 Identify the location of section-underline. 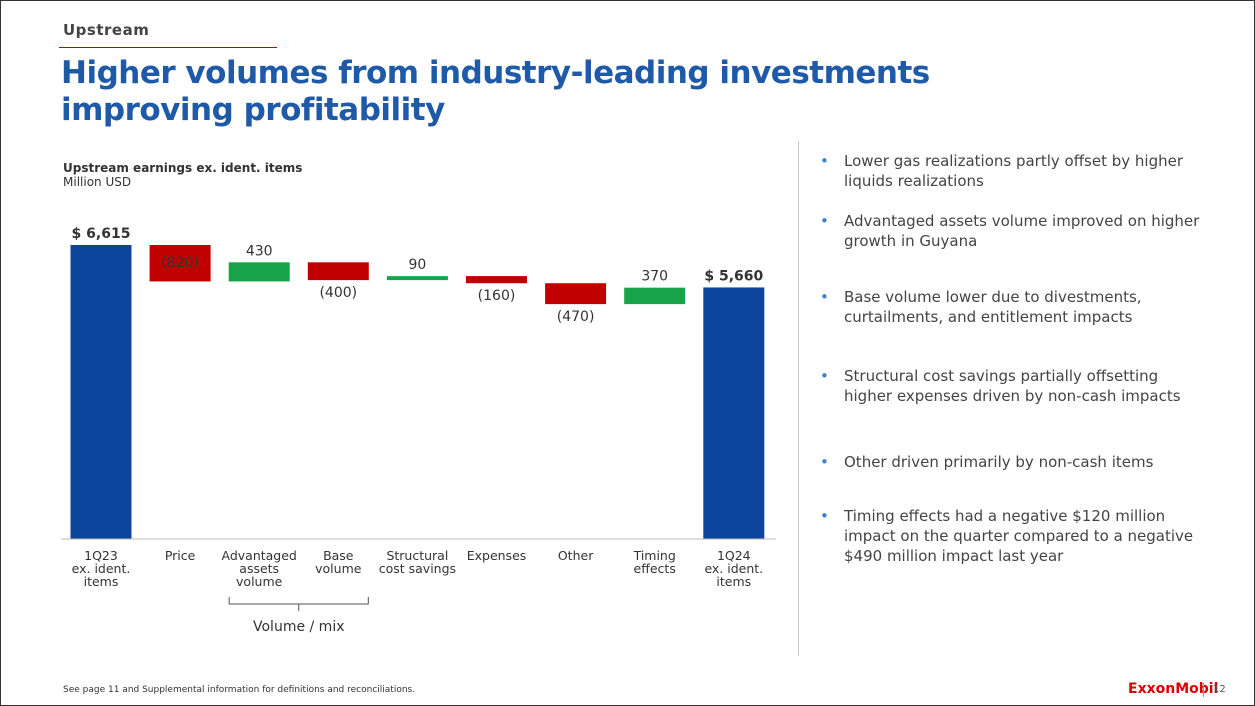
(168, 47).